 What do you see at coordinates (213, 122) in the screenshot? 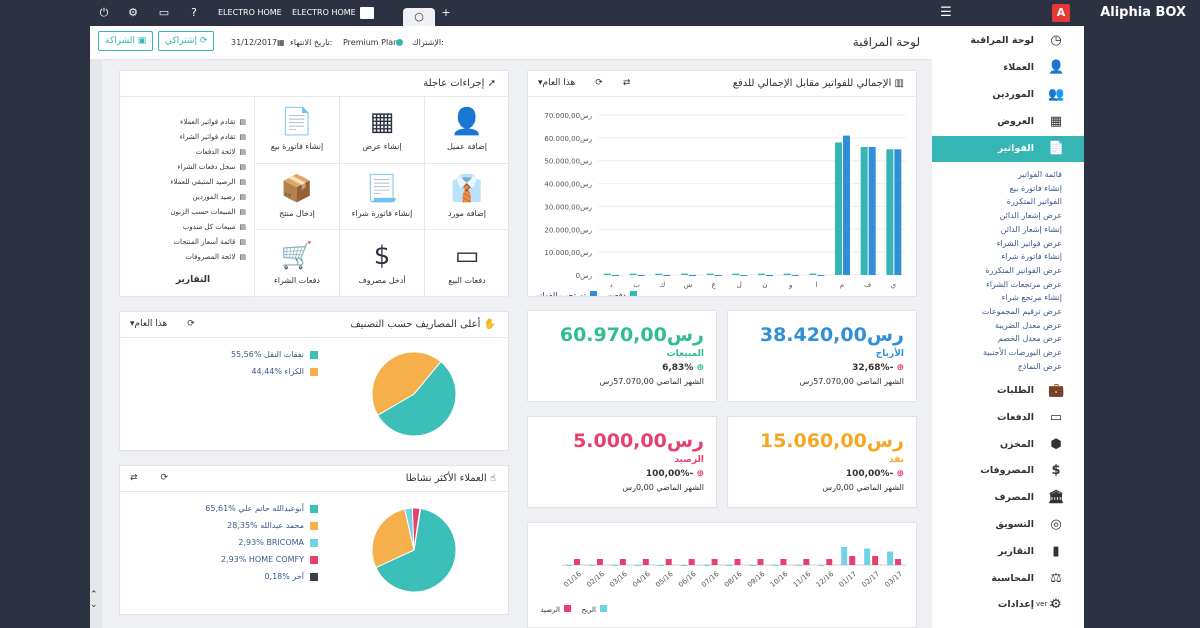
I see `report-link: تقادم فواتير العملاء ▤` at bounding box center [213, 122].